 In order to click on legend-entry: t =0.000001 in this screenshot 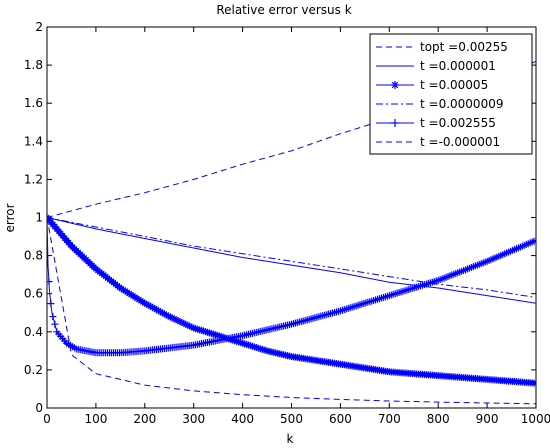, I will do `click(436, 66)`.